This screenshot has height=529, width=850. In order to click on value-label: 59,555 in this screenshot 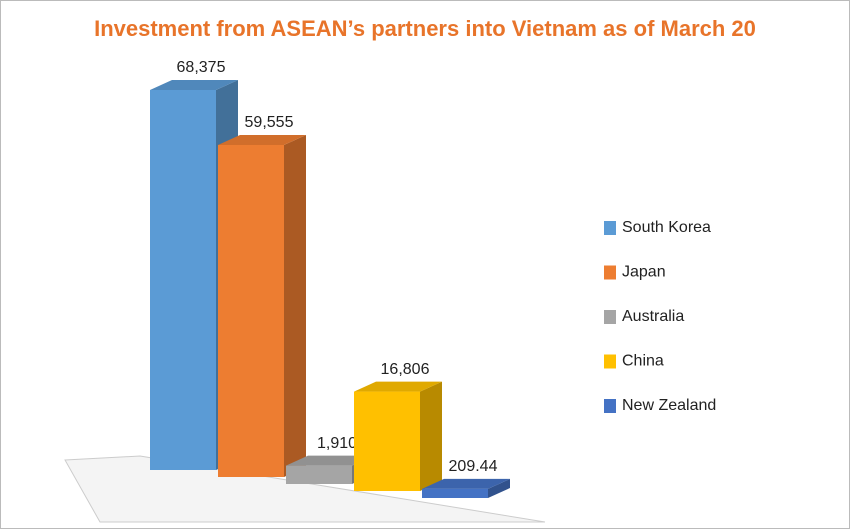, I will do `click(269, 122)`.